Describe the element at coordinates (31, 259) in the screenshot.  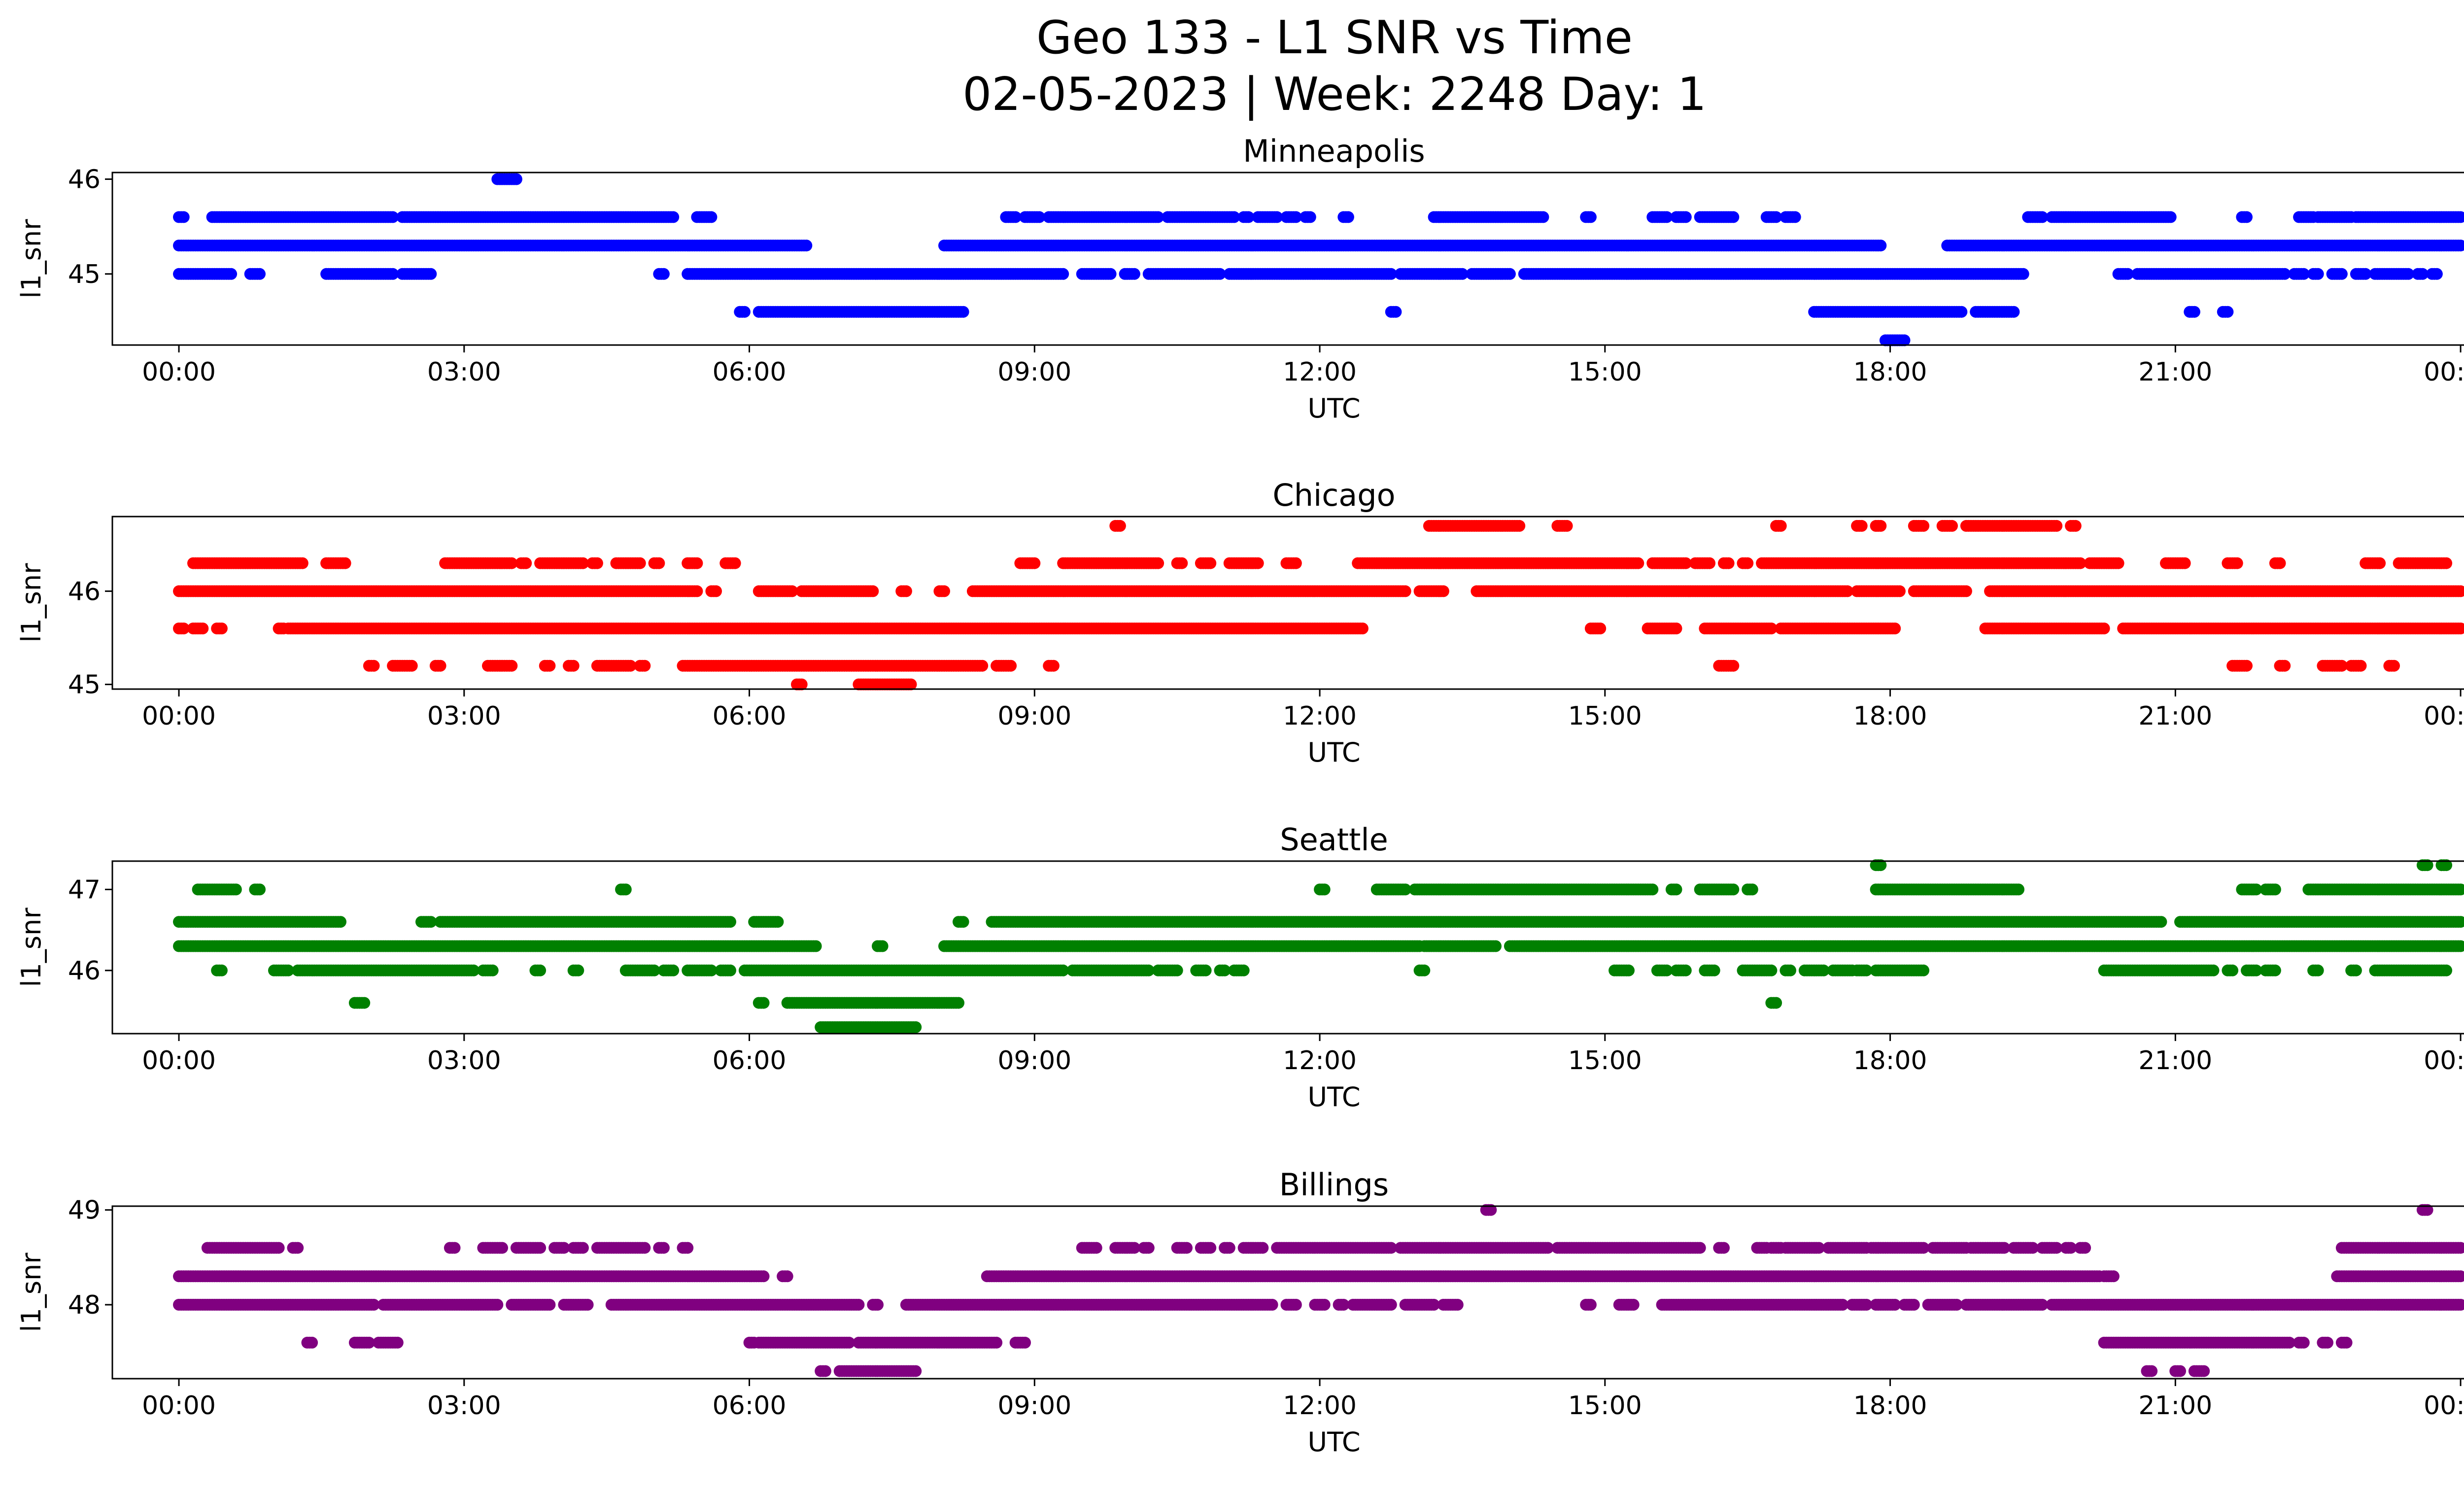
I see `y-axis-label: l1_snr` at that location.